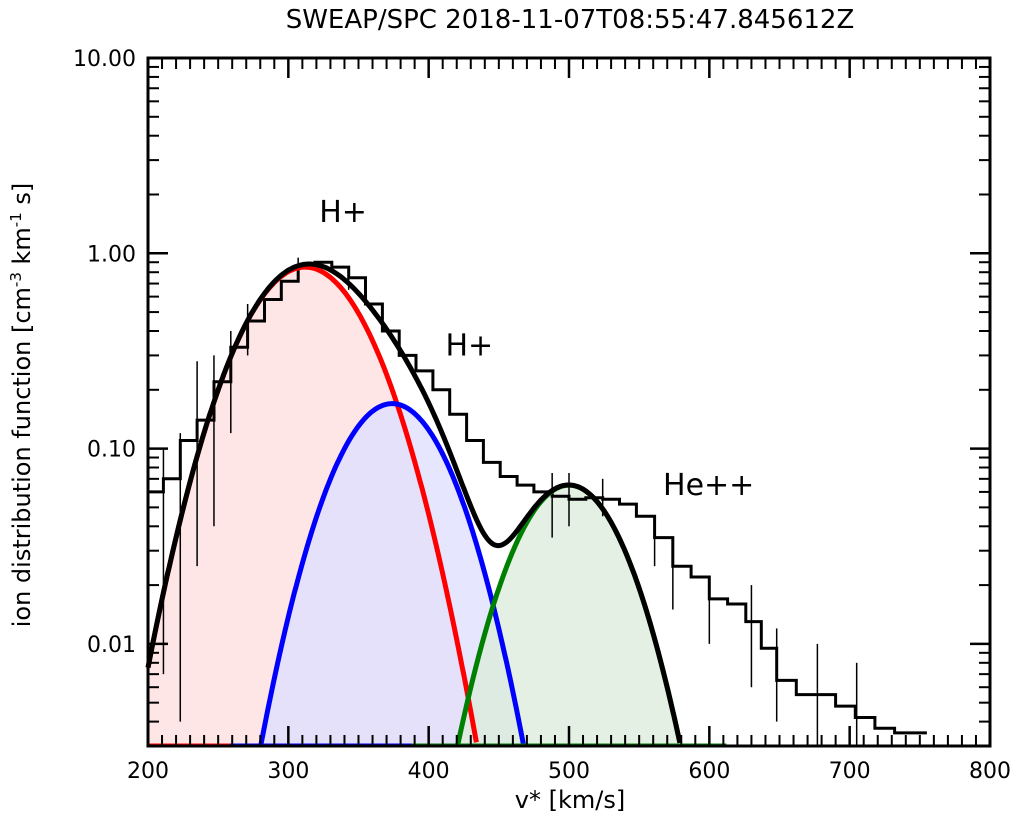 This screenshot has height=813, width=1020. What do you see at coordinates (111, 254) in the screenshot?
I see `y-tick-label: 1.00` at bounding box center [111, 254].